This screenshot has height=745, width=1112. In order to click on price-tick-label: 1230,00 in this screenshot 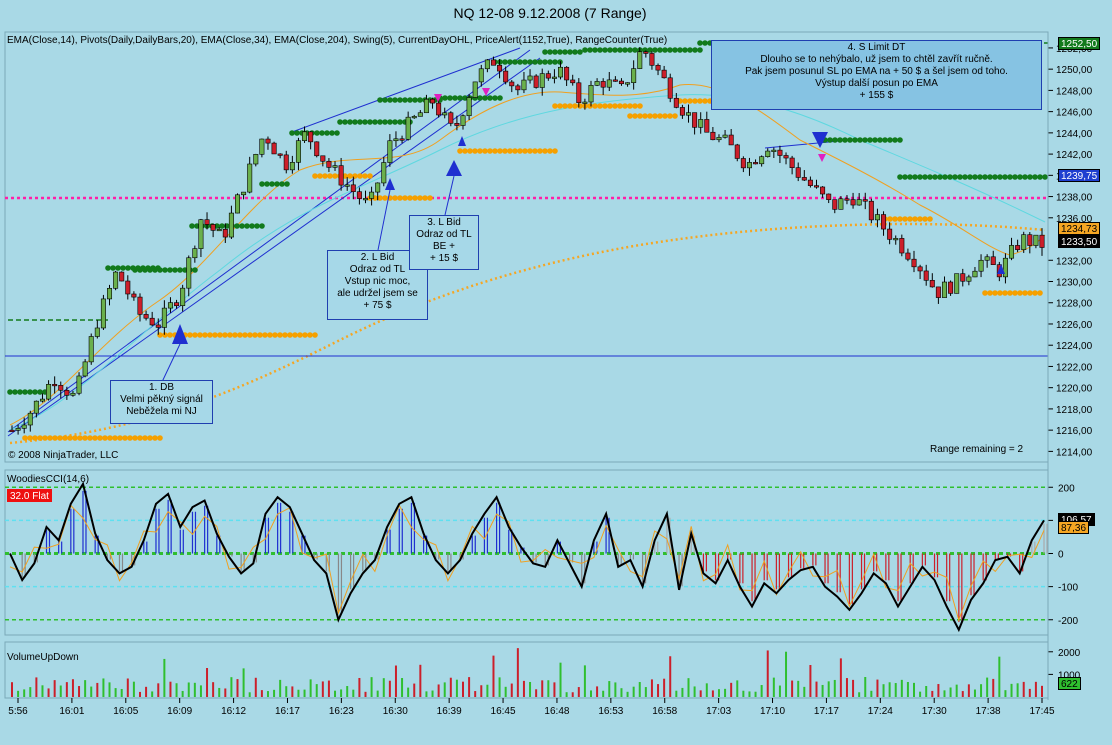, I will do `click(1074, 283)`.